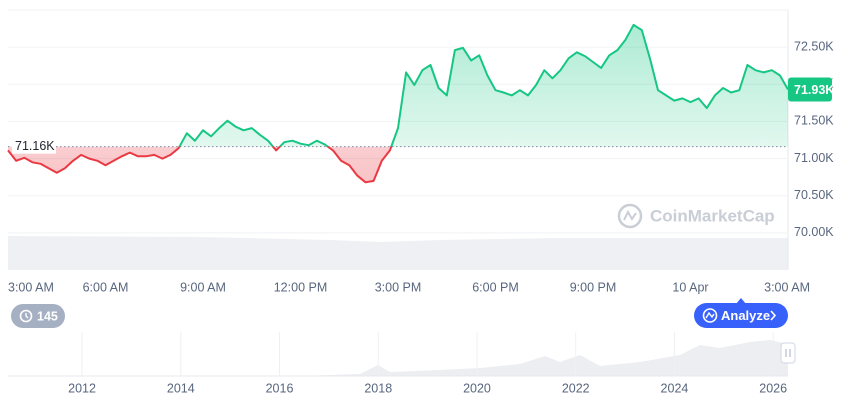  Describe the element at coordinates (495, 287) in the screenshot. I see `x-tick-label: 6:00 PM` at that location.